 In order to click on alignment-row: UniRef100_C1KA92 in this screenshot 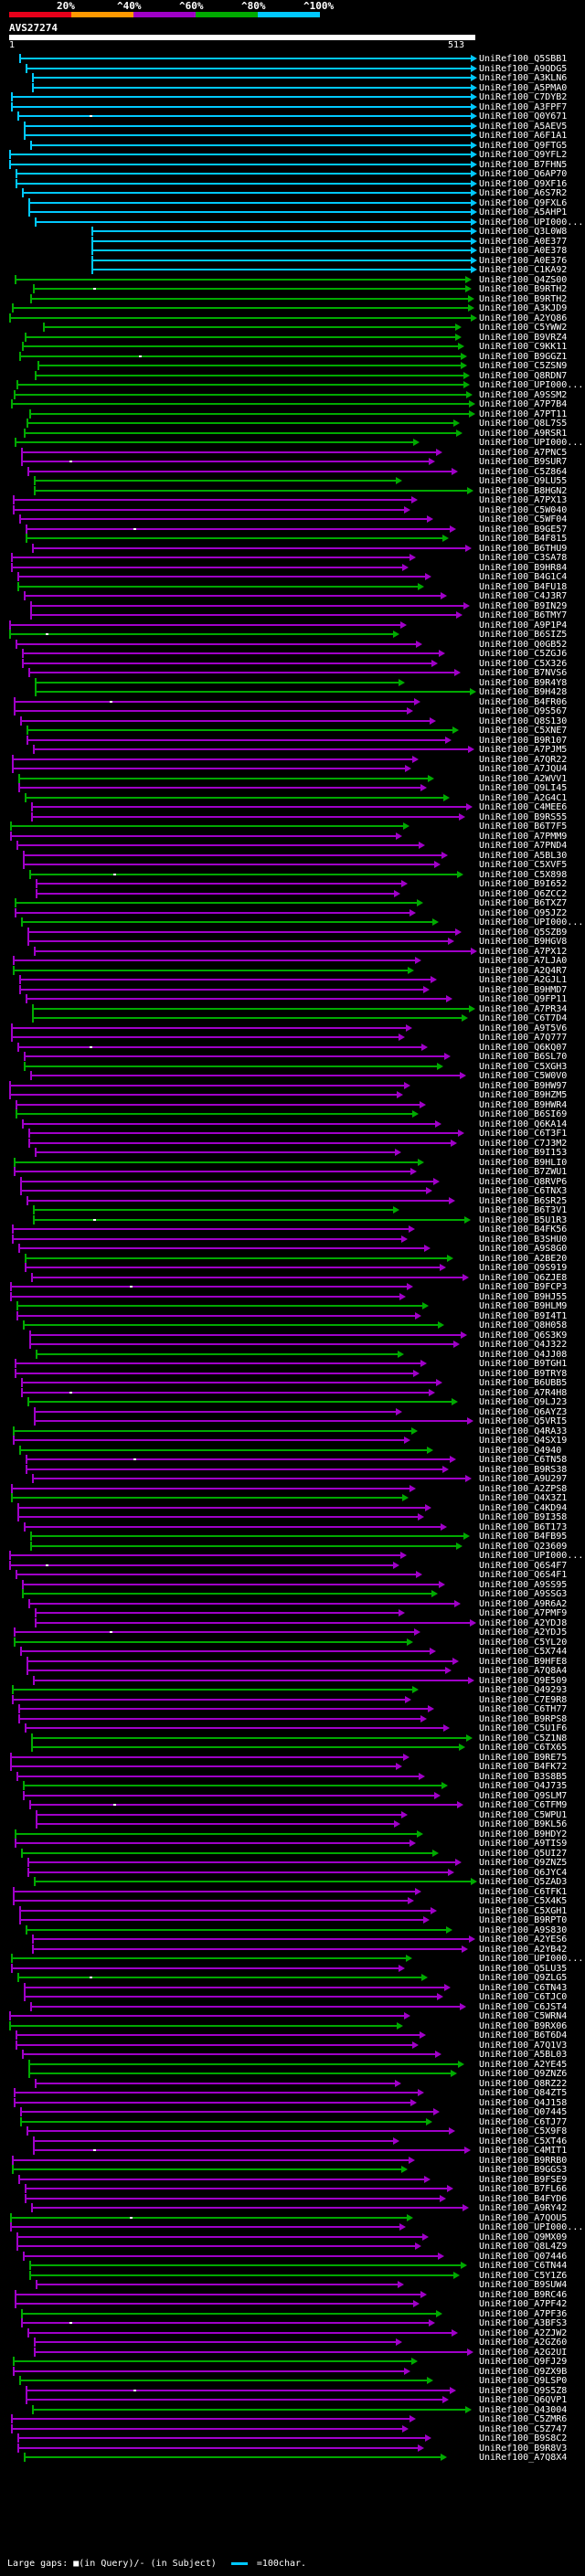, I will do `click(293, 270)`.